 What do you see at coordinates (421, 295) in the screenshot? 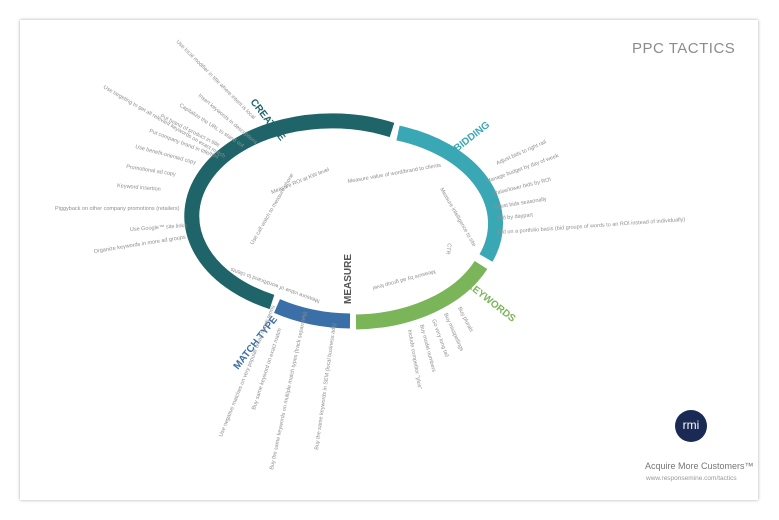
I see `ring-segment-keywords` at bounding box center [421, 295].